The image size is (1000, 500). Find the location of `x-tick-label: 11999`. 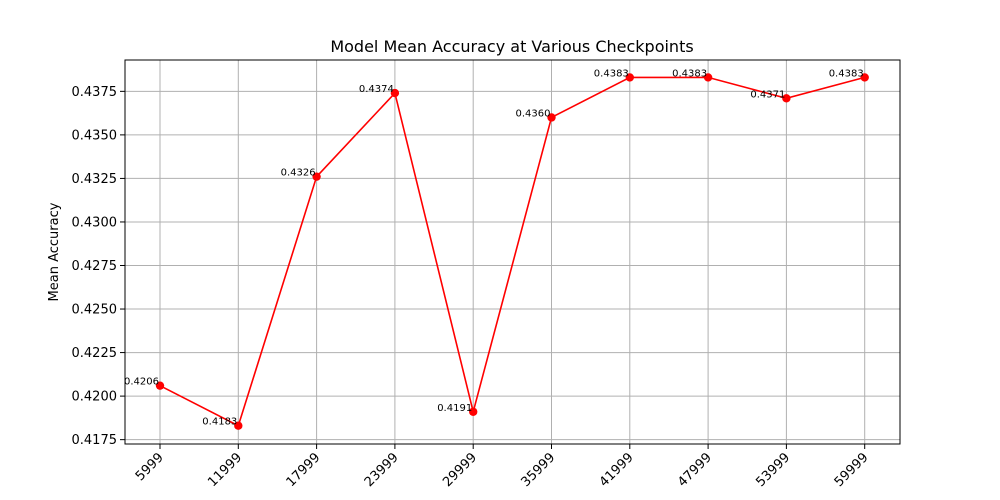

x-tick-label: 11999 is located at coordinates (225, 470).